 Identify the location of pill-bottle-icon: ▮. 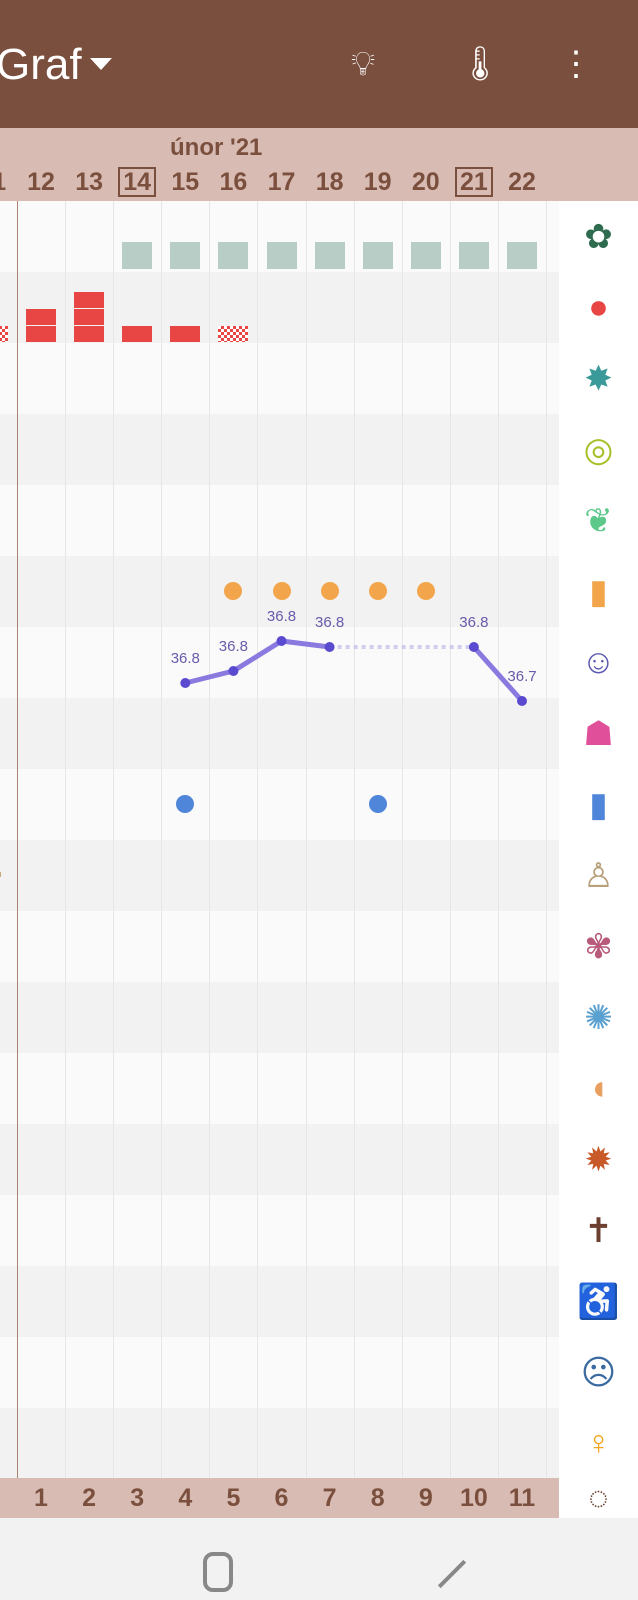
(598, 591).